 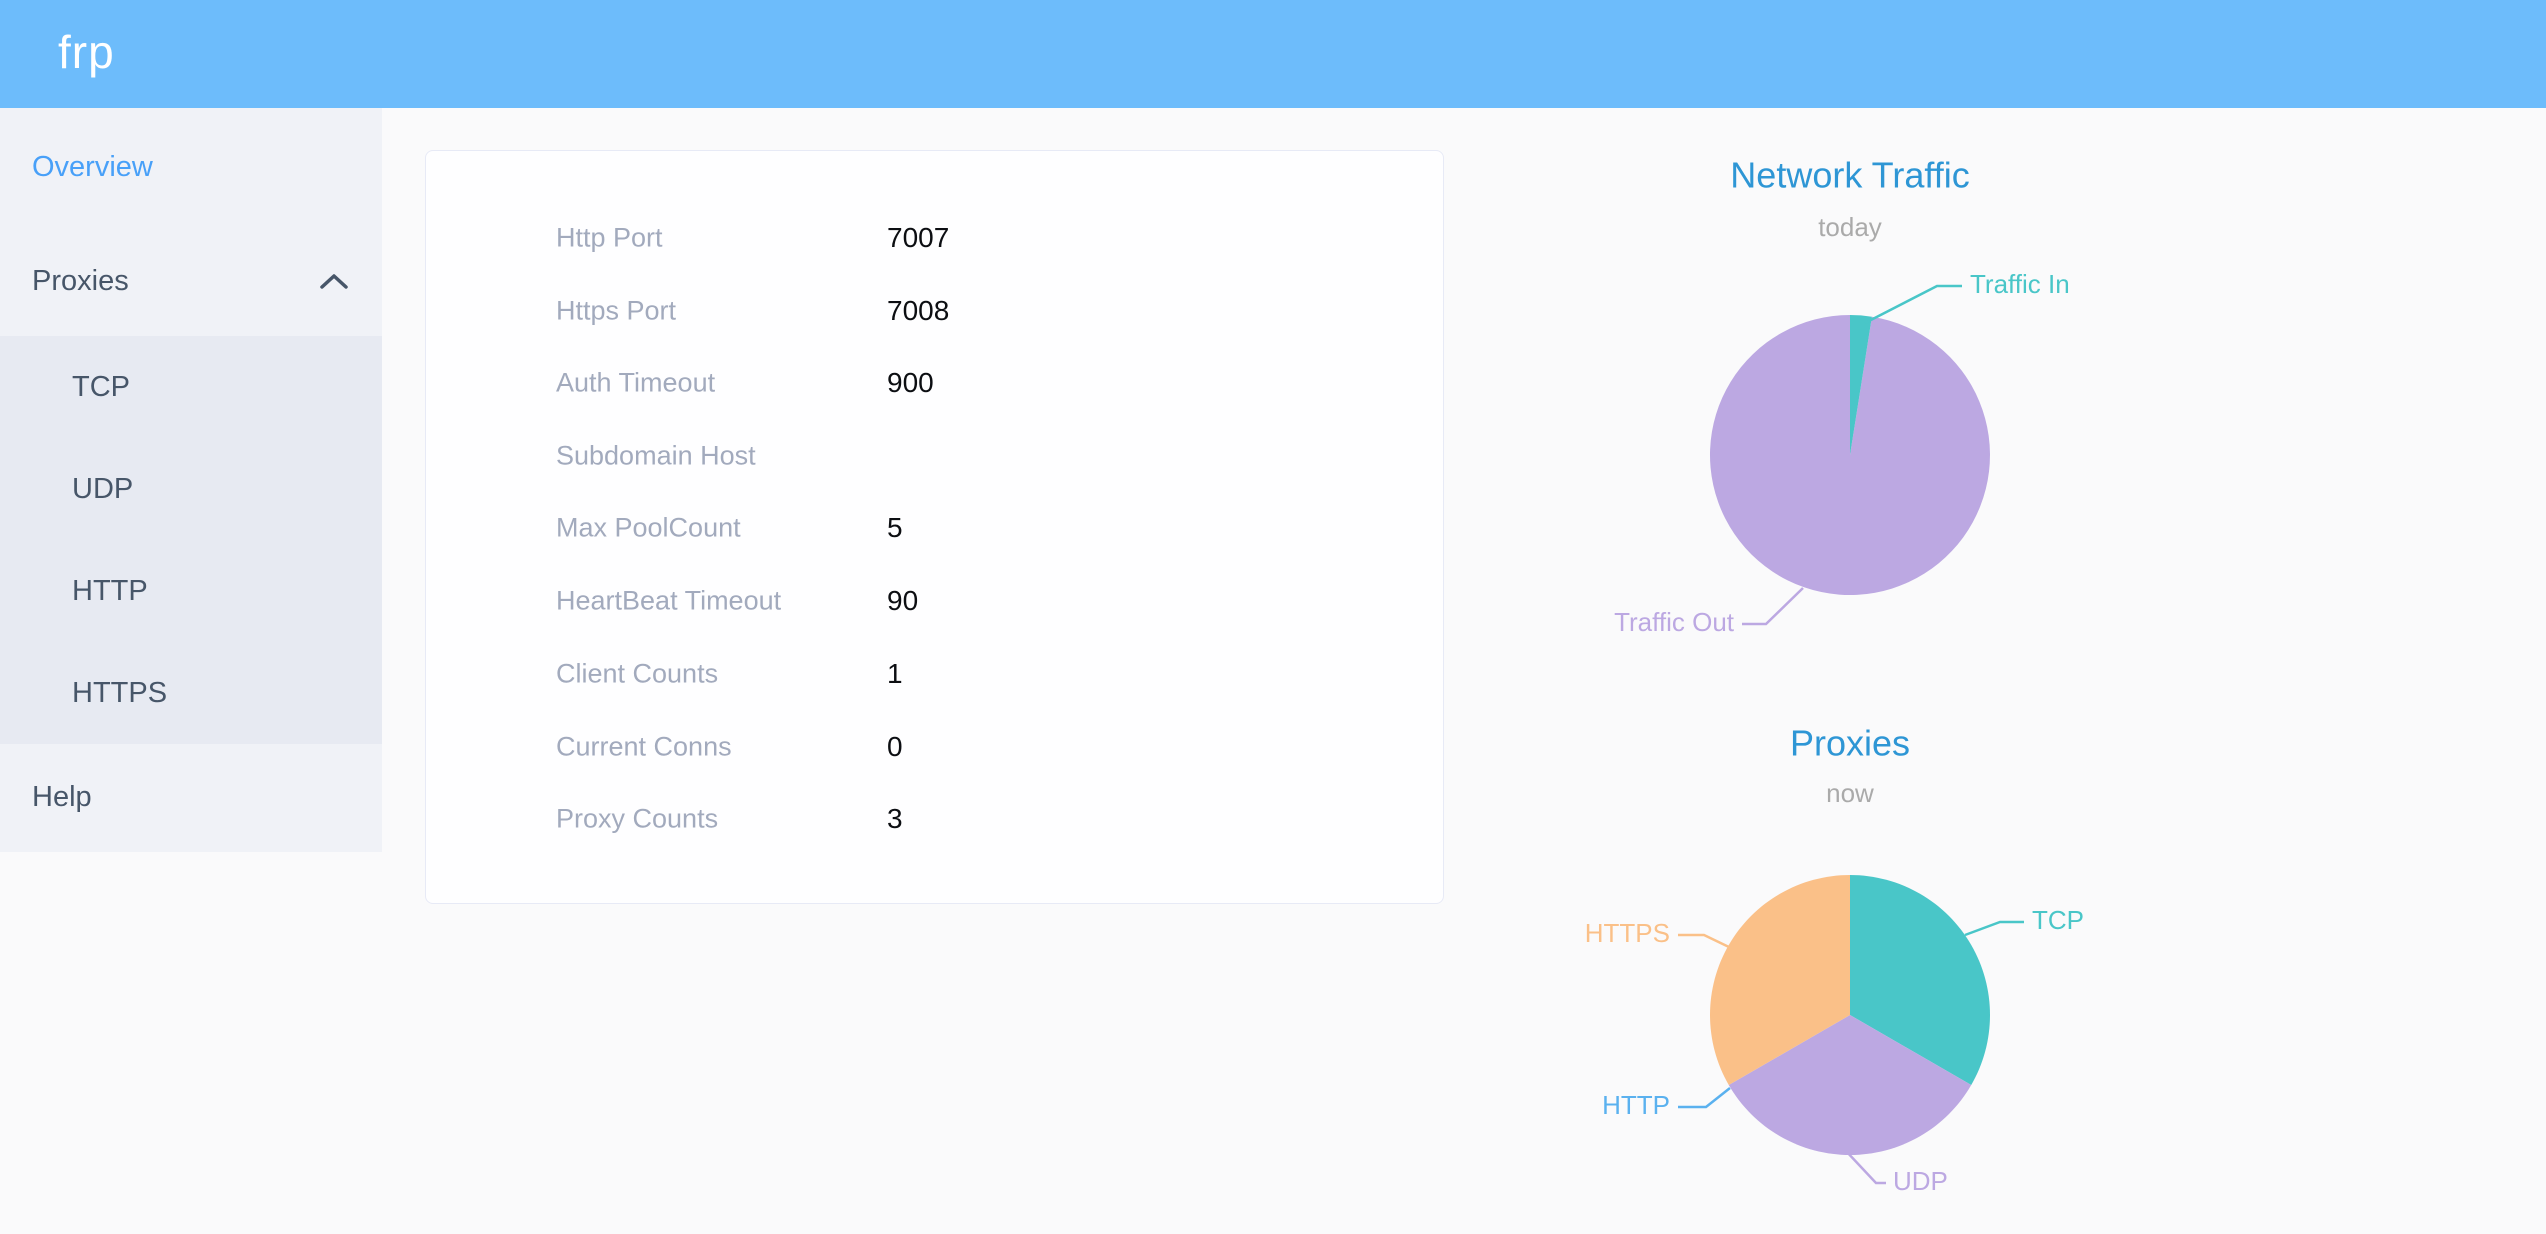 What do you see at coordinates (636, 382) in the screenshot?
I see `config-label: Auth Timeout` at bounding box center [636, 382].